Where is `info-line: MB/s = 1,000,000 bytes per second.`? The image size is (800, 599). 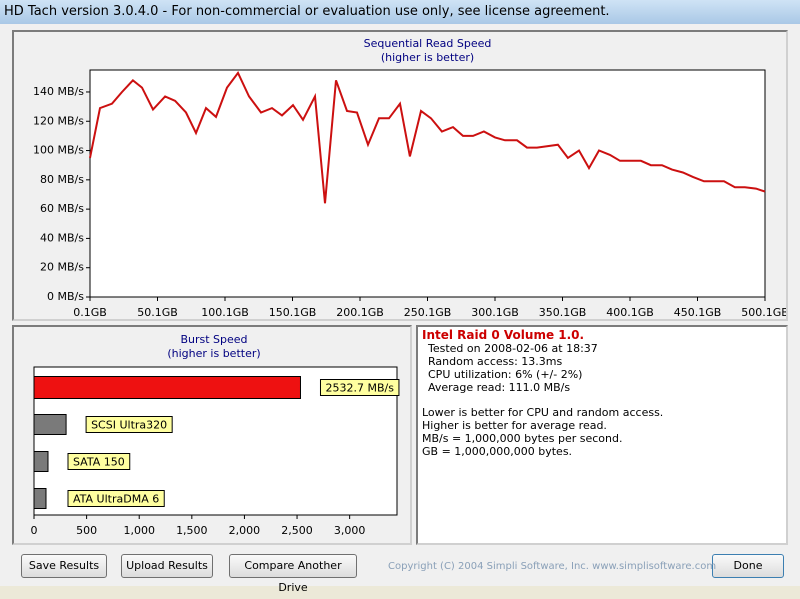
info-line: MB/s = 1,000,000 bytes per second. is located at coordinates (522, 438).